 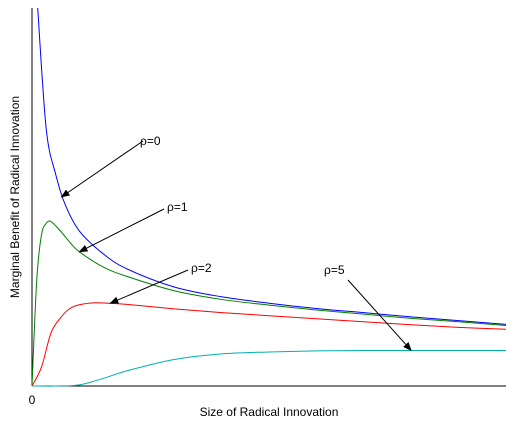 I want to click on x-tick-label: 0, so click(x=32, y=400).